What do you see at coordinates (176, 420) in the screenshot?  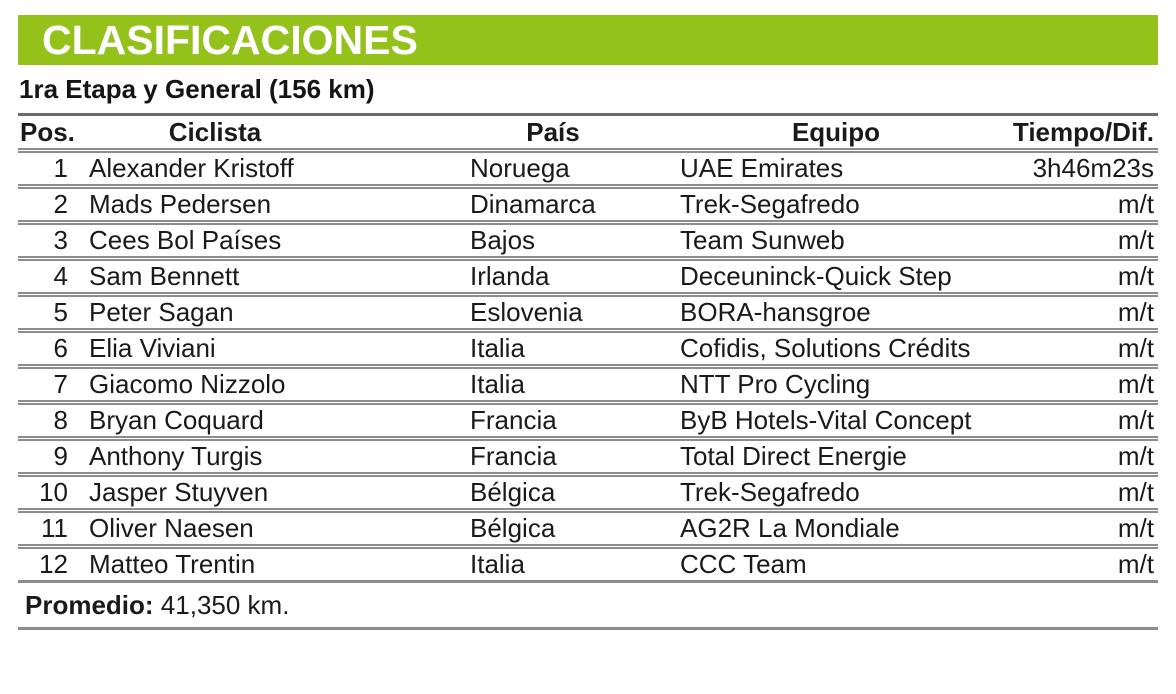 I see `cell-ciclista: Bryan Coquard` at bounding box center [176, 420].